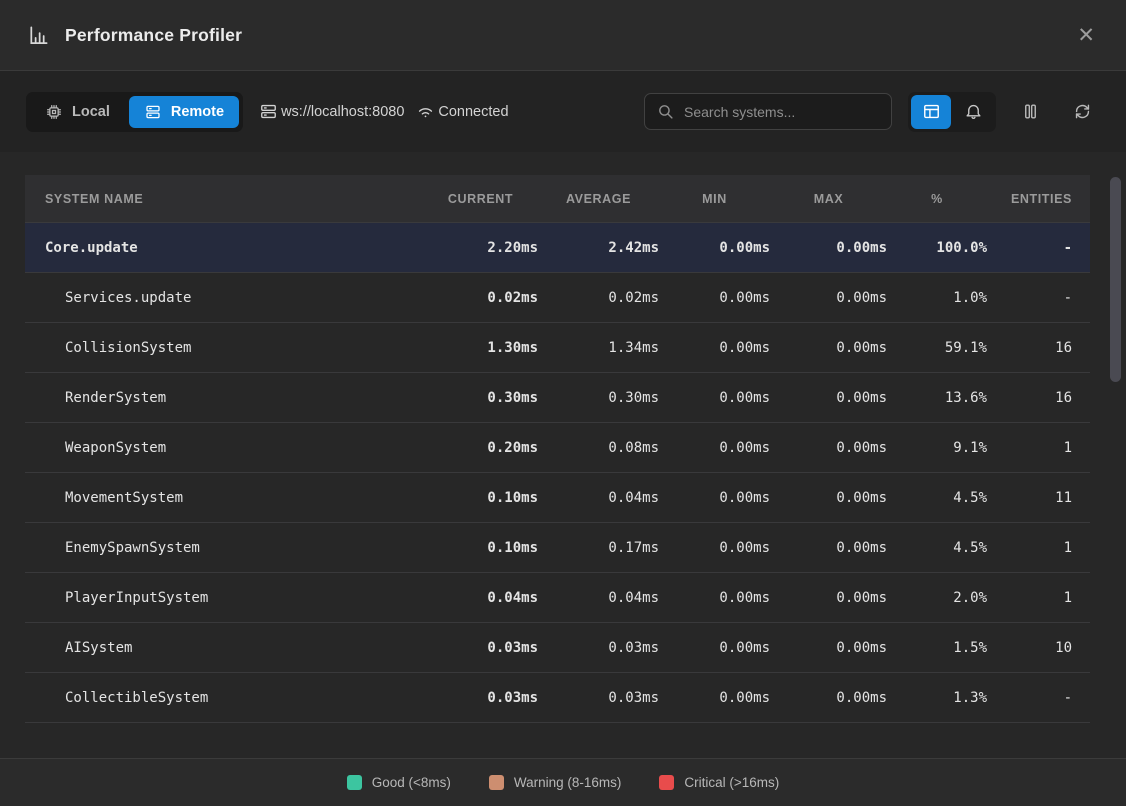 The height and width of the screenshot is (806, 1126). What do you see at coordinates (197, 111) in the screenshot?
I see `remote-mode-label: Remote` at bounding box center [197, 111].